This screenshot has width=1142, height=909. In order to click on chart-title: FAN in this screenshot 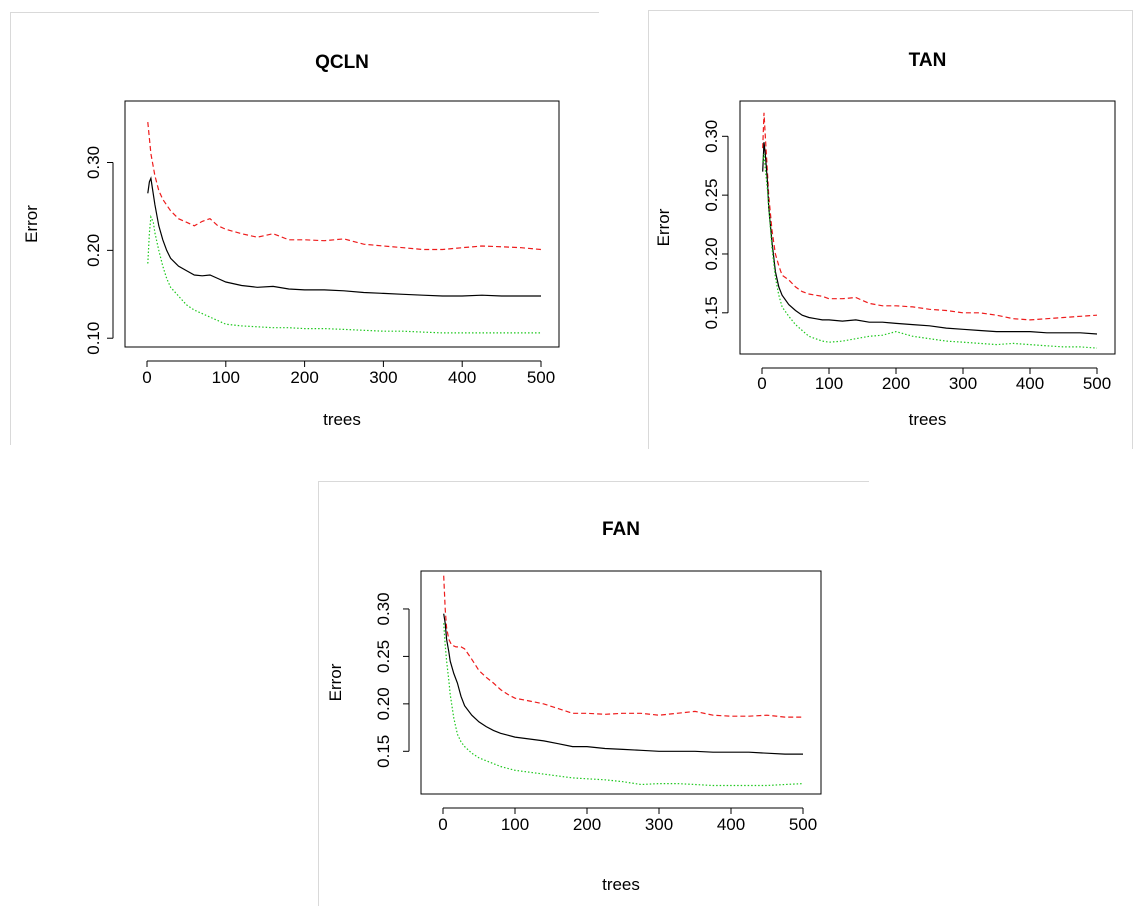, I will do `click(621, 529)`.